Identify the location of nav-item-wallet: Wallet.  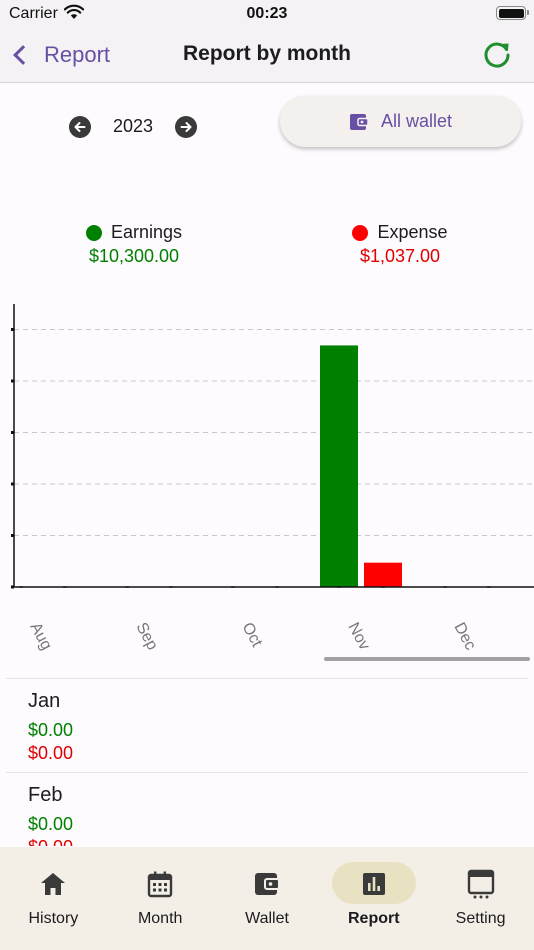
(267, 898).